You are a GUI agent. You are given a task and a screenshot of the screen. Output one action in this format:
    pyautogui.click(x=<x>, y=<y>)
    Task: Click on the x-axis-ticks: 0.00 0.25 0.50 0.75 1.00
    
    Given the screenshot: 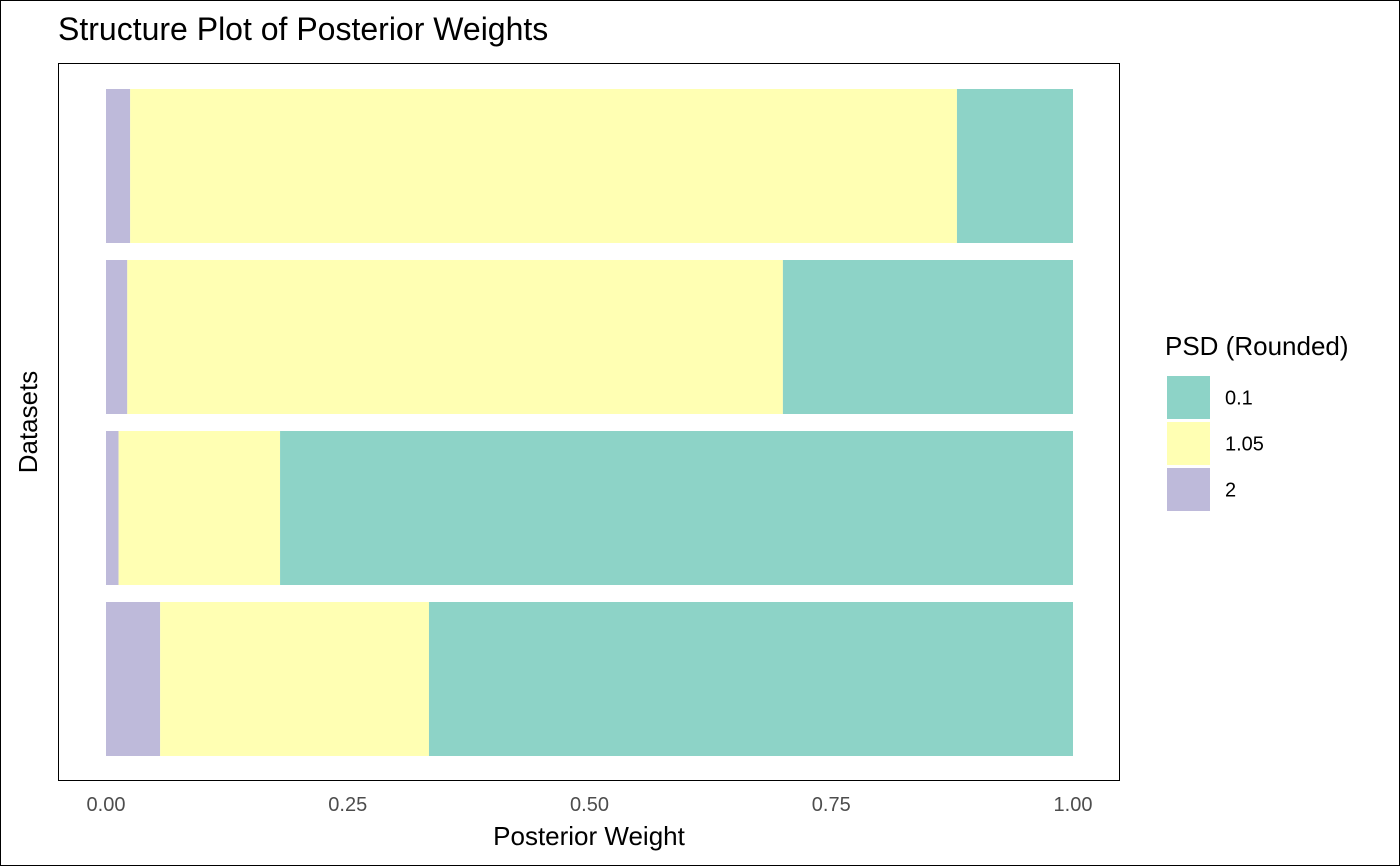 What is the action you would take?
    pyautogui.click(x=590, y=805)
    